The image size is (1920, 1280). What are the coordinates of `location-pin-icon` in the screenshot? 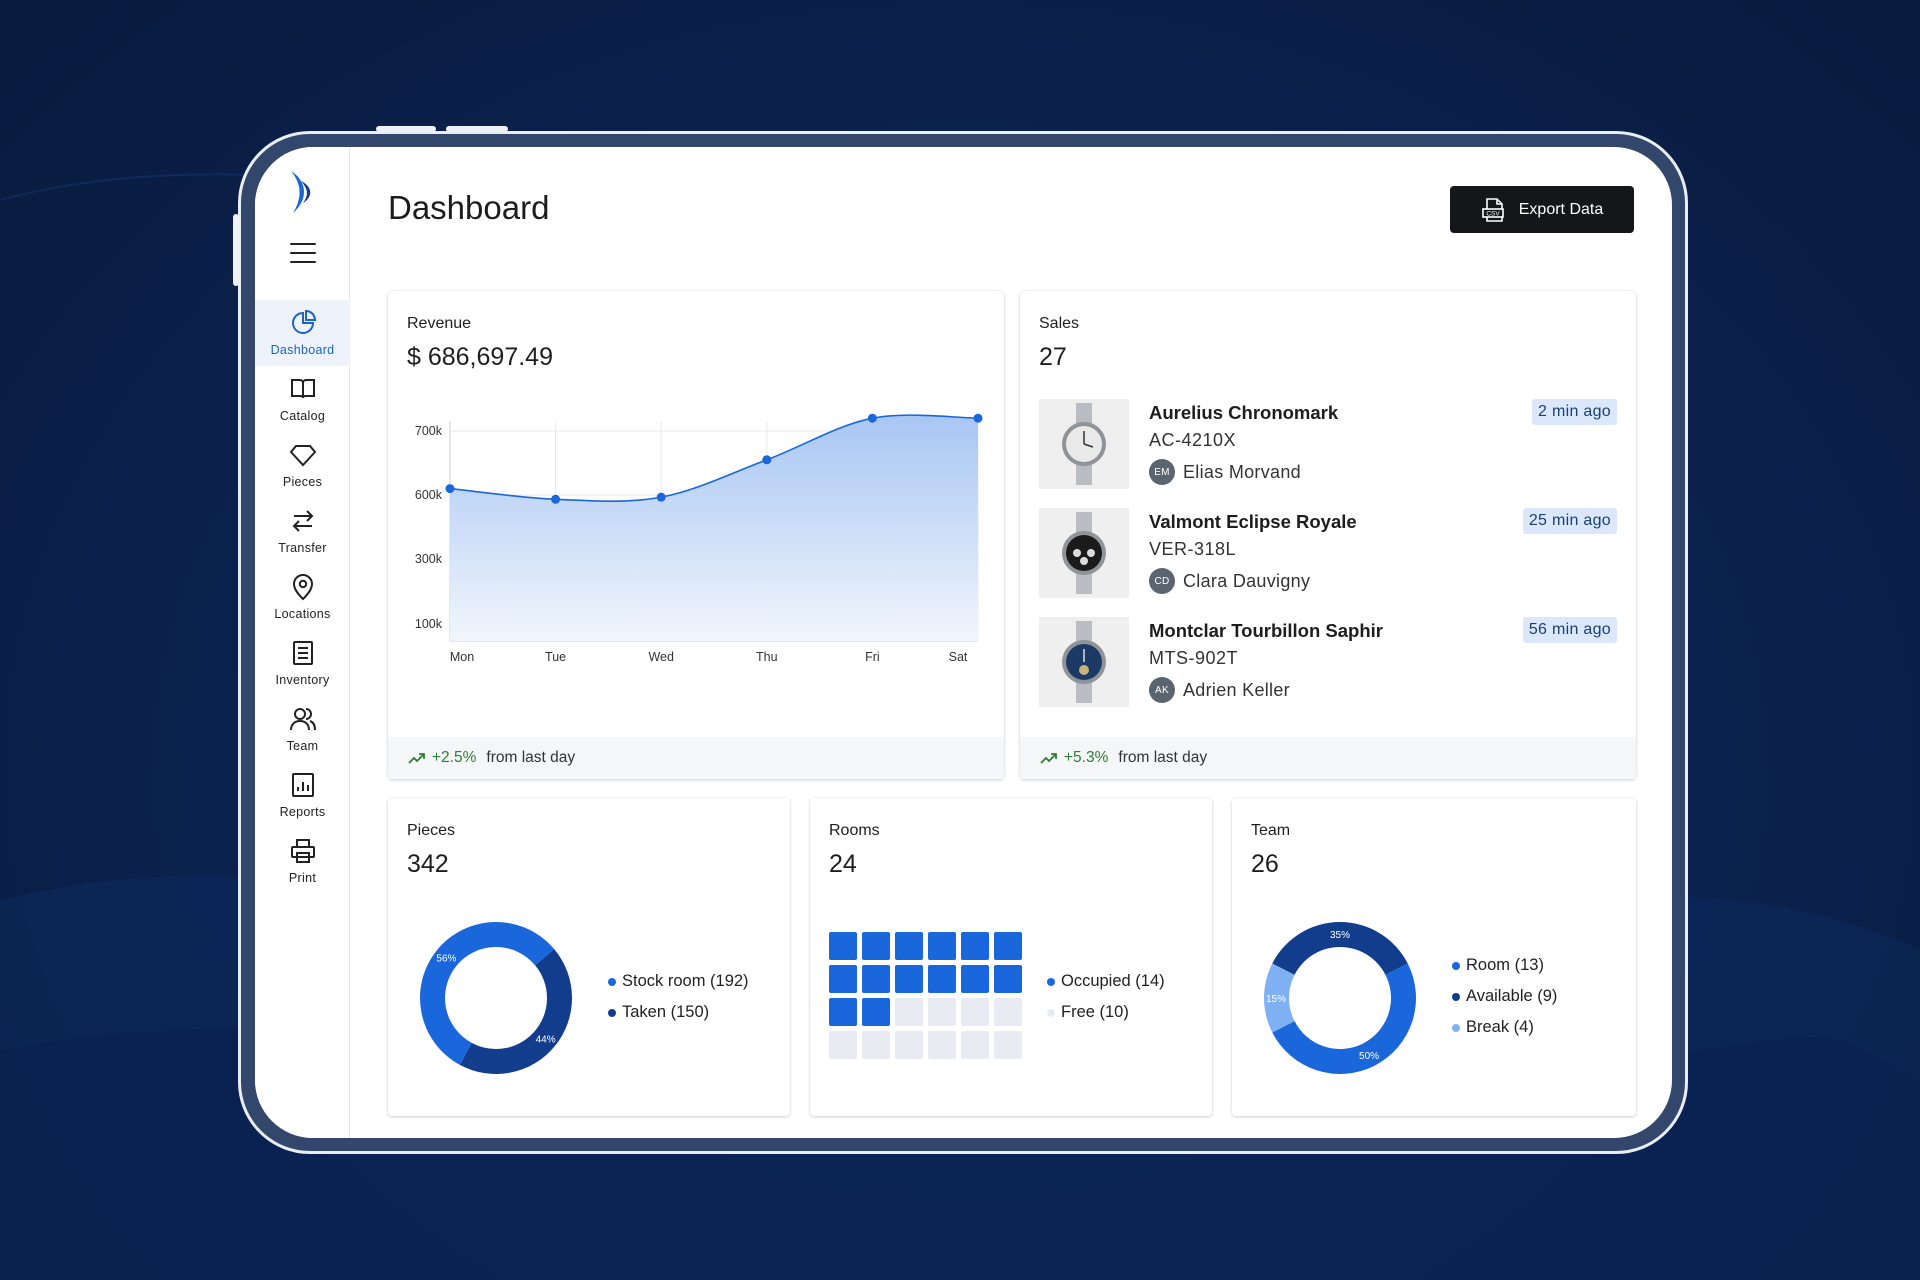 It's located at (302, 587).